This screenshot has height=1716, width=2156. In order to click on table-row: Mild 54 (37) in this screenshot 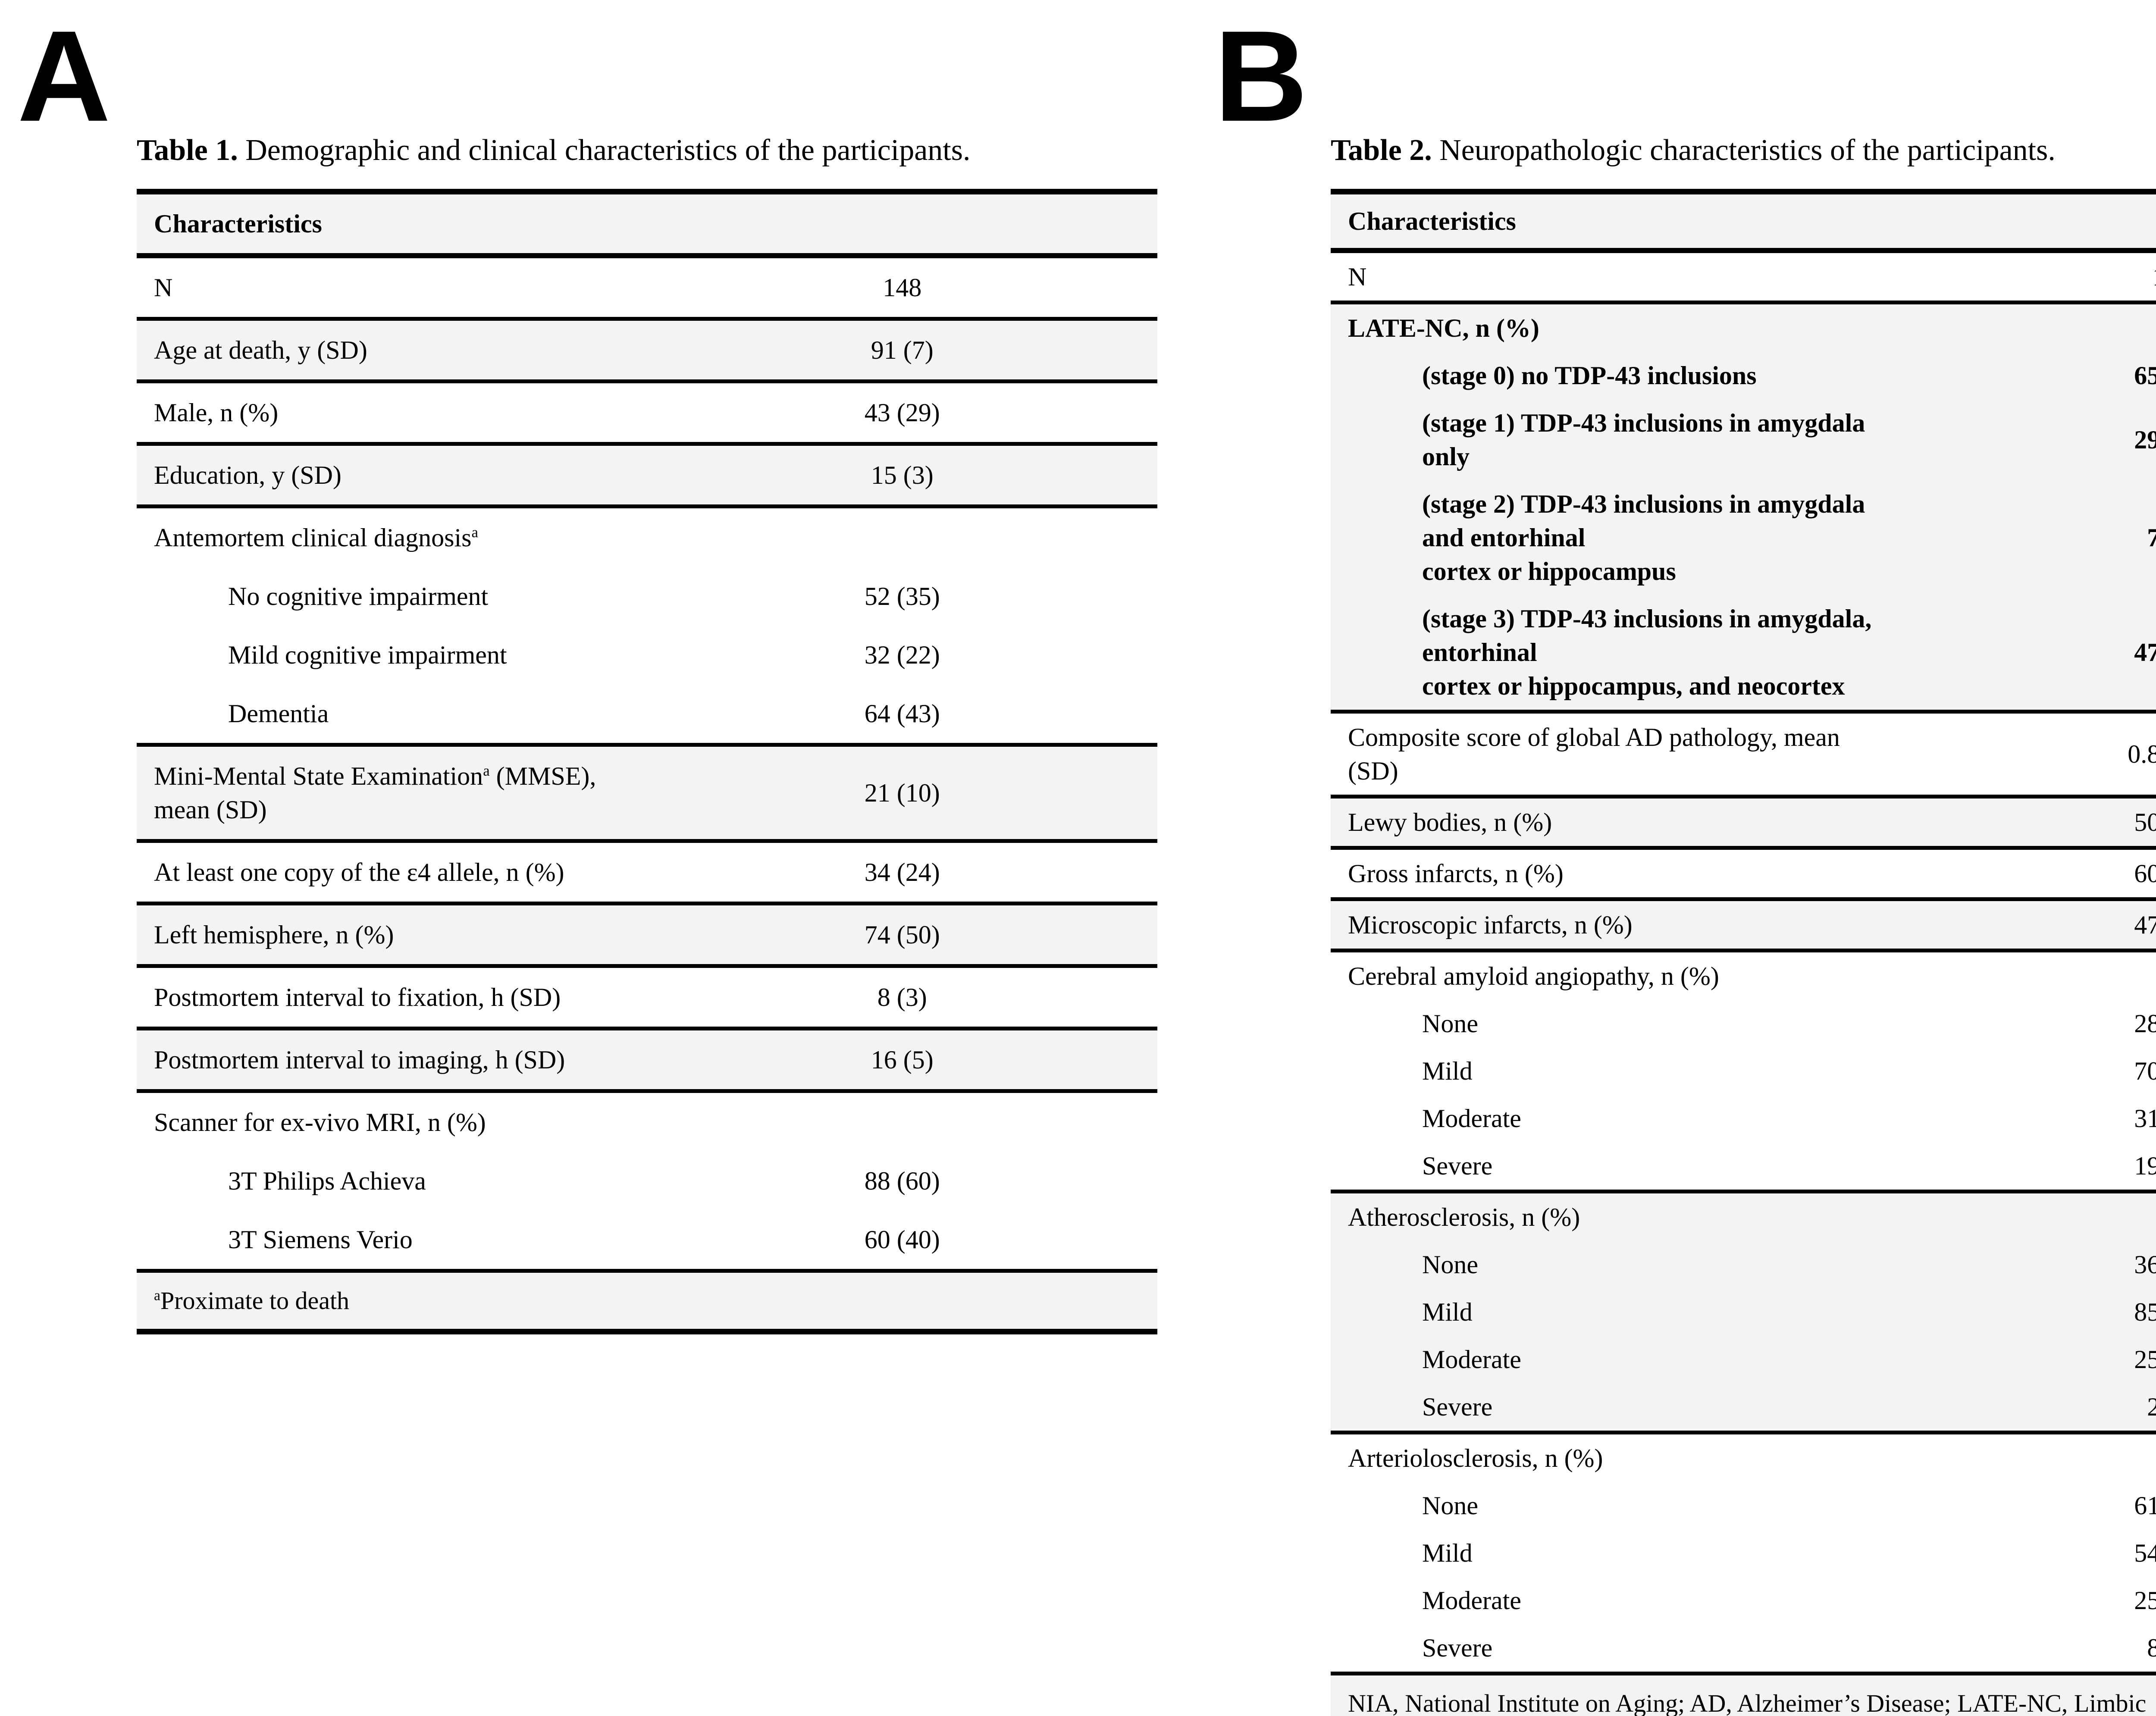, I will do `click(1743, 1553)`.